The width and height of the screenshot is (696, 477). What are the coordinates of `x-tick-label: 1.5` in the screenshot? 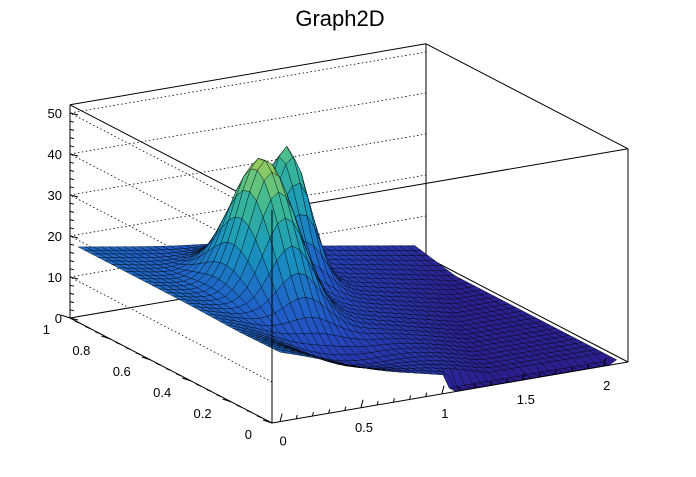 It's located at (526, 399).